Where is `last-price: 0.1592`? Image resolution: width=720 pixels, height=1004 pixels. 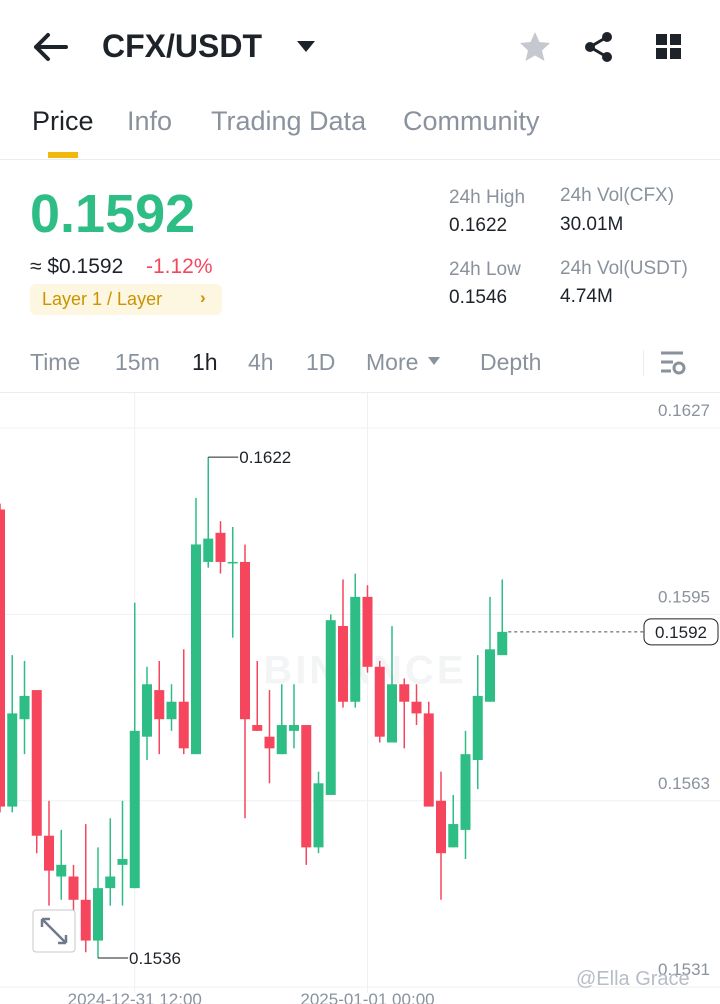 last-price: 0.1592 is located at coordinates (113, 214).